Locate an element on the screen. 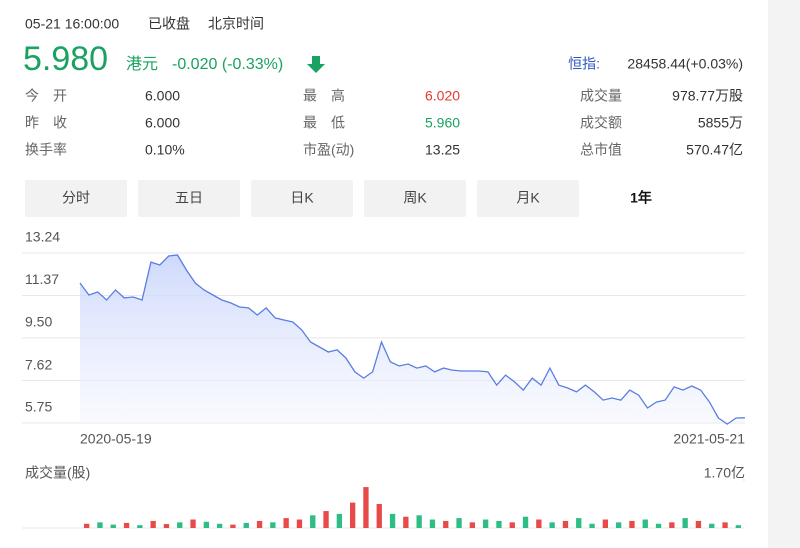  zone: 北京时间 is located at coordinates (236, 24).